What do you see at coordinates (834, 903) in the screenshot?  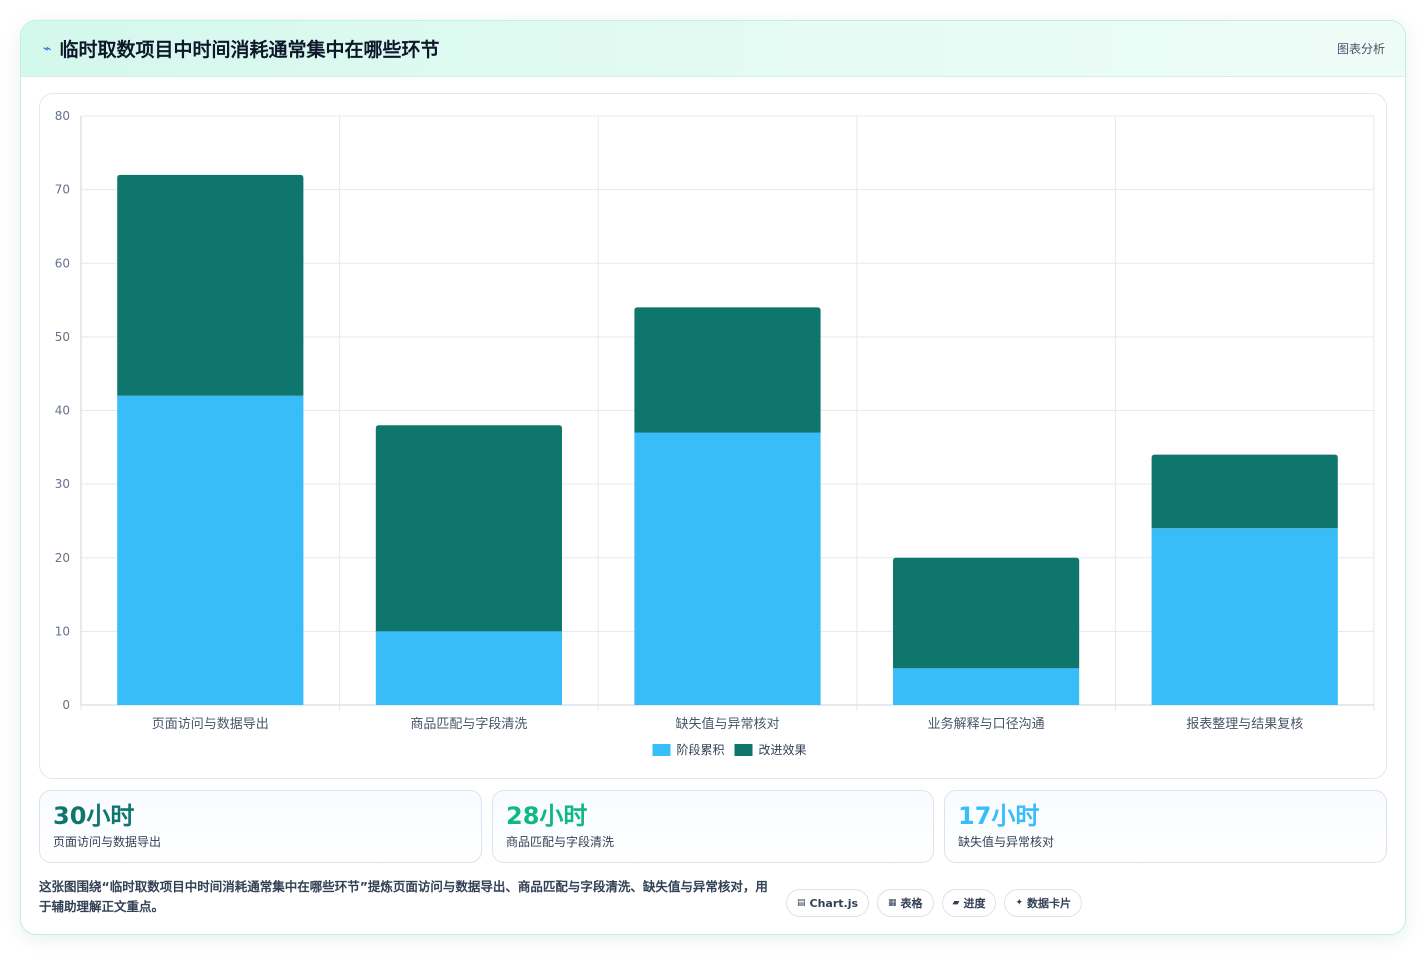 I see `chip-label: Chart.js` at bounding box center [834, 903].